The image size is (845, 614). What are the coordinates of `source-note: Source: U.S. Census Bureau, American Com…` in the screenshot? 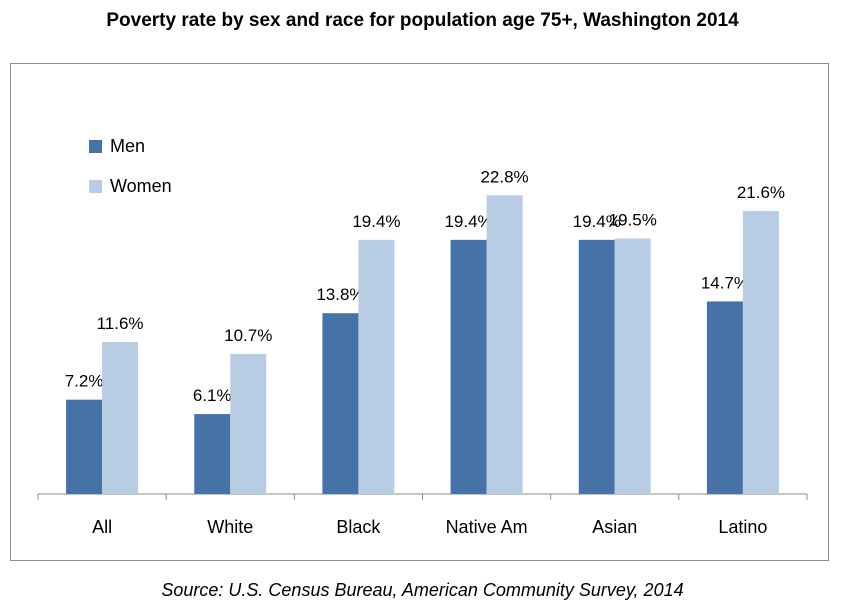 It's located at (422, 590).